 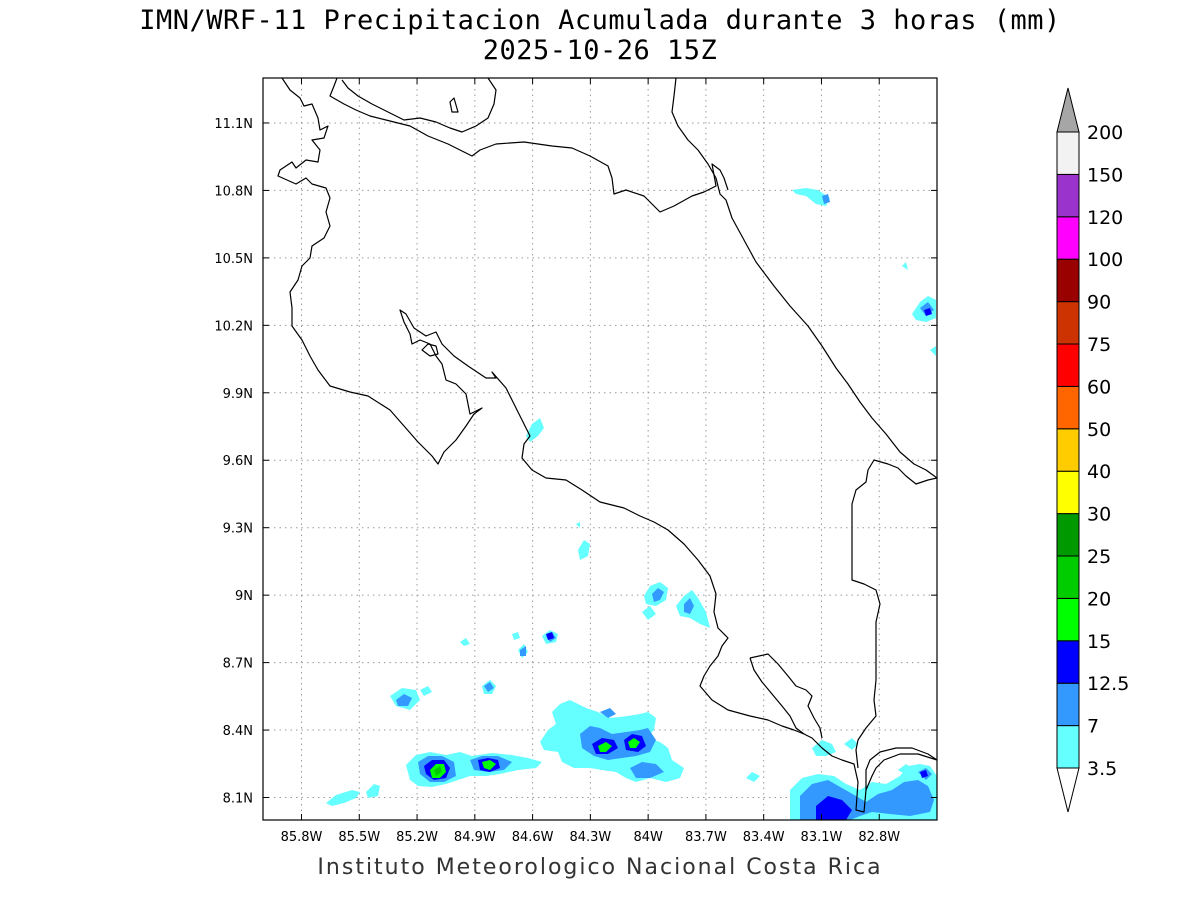 What do you see at coordinates (238, 664) in the screenshot?
I see `lat-tick-label: 8.7N` at bounding box center [238, 664].